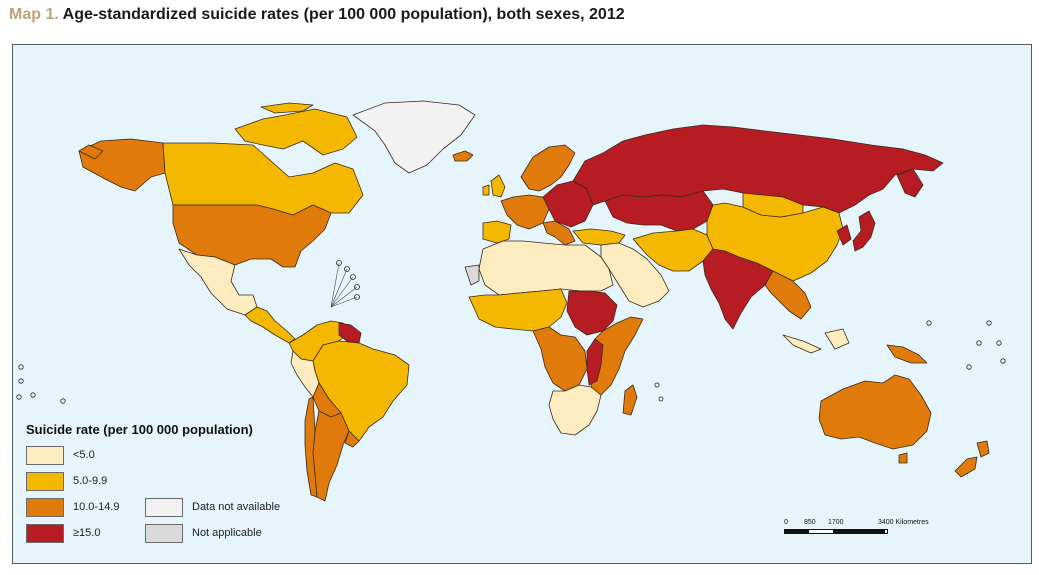  What do you see at coordinates (497, 232) in the screenshot?
I see `region-iberia` at bounding box center [497, 232].